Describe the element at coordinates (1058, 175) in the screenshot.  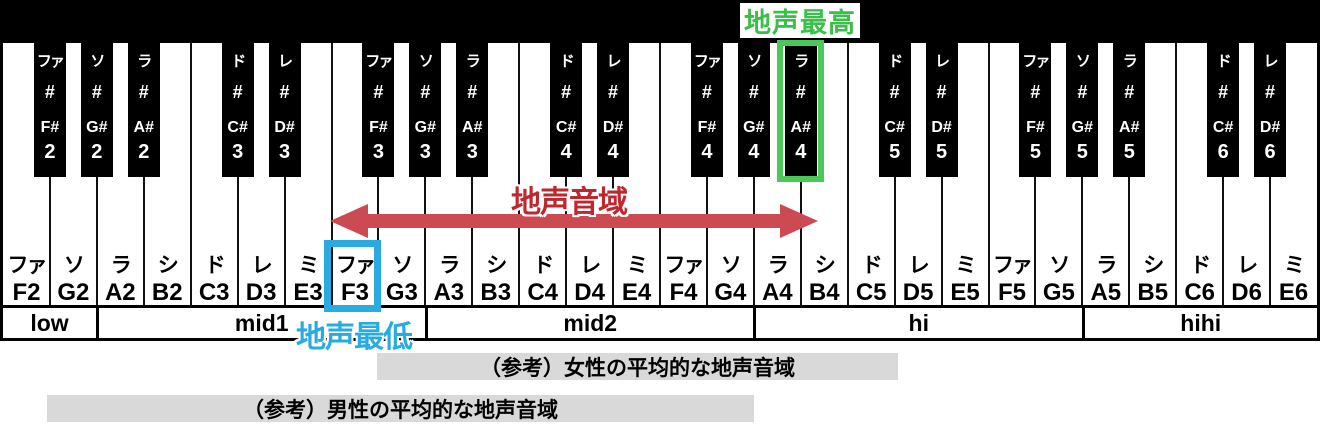
I see `white-key-G5: ソ G5` at that location.